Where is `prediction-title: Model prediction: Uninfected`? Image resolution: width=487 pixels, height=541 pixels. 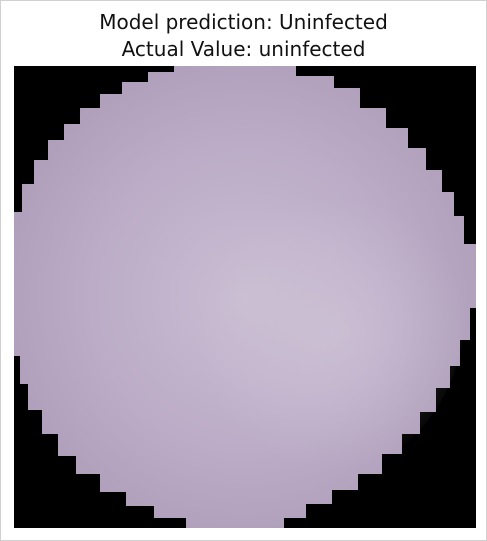
prediction-title: Model prediction: Uninfected is located at coordinates (243, 22).